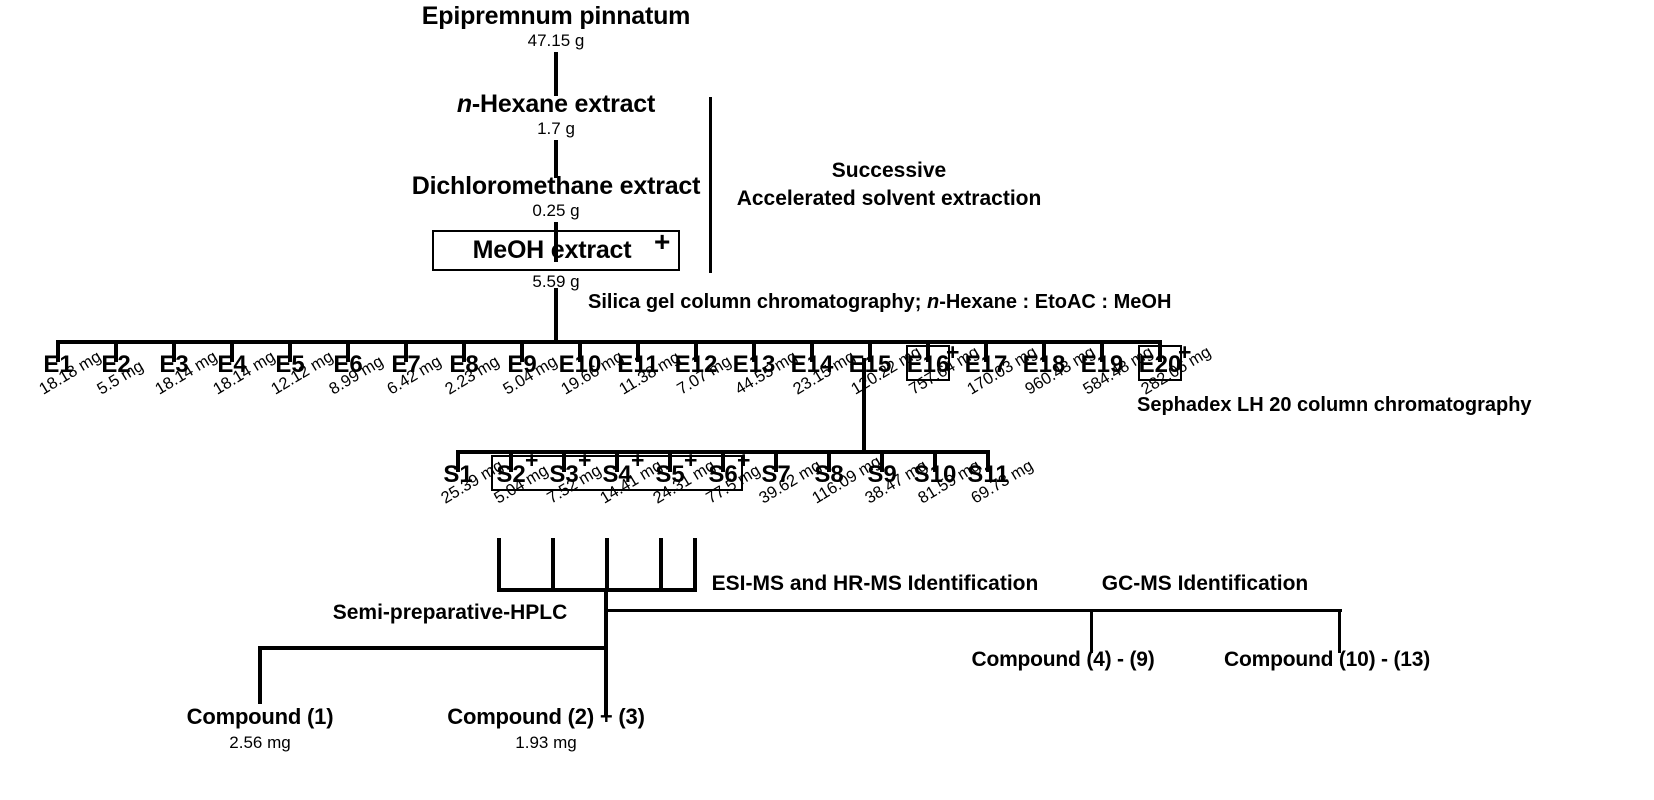  Describe the element at coordinates (935, 461) in the screenshot. I see `s-fraction-tick-s10` at that location.